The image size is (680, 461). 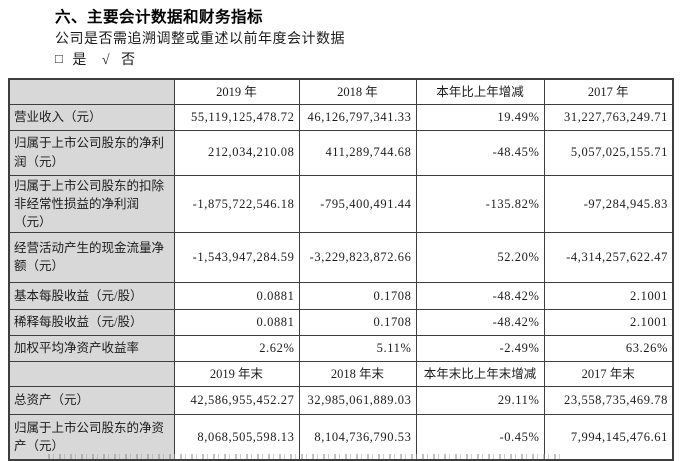 I want to click on check-mark-icon: √, so click(x=105, y=60).